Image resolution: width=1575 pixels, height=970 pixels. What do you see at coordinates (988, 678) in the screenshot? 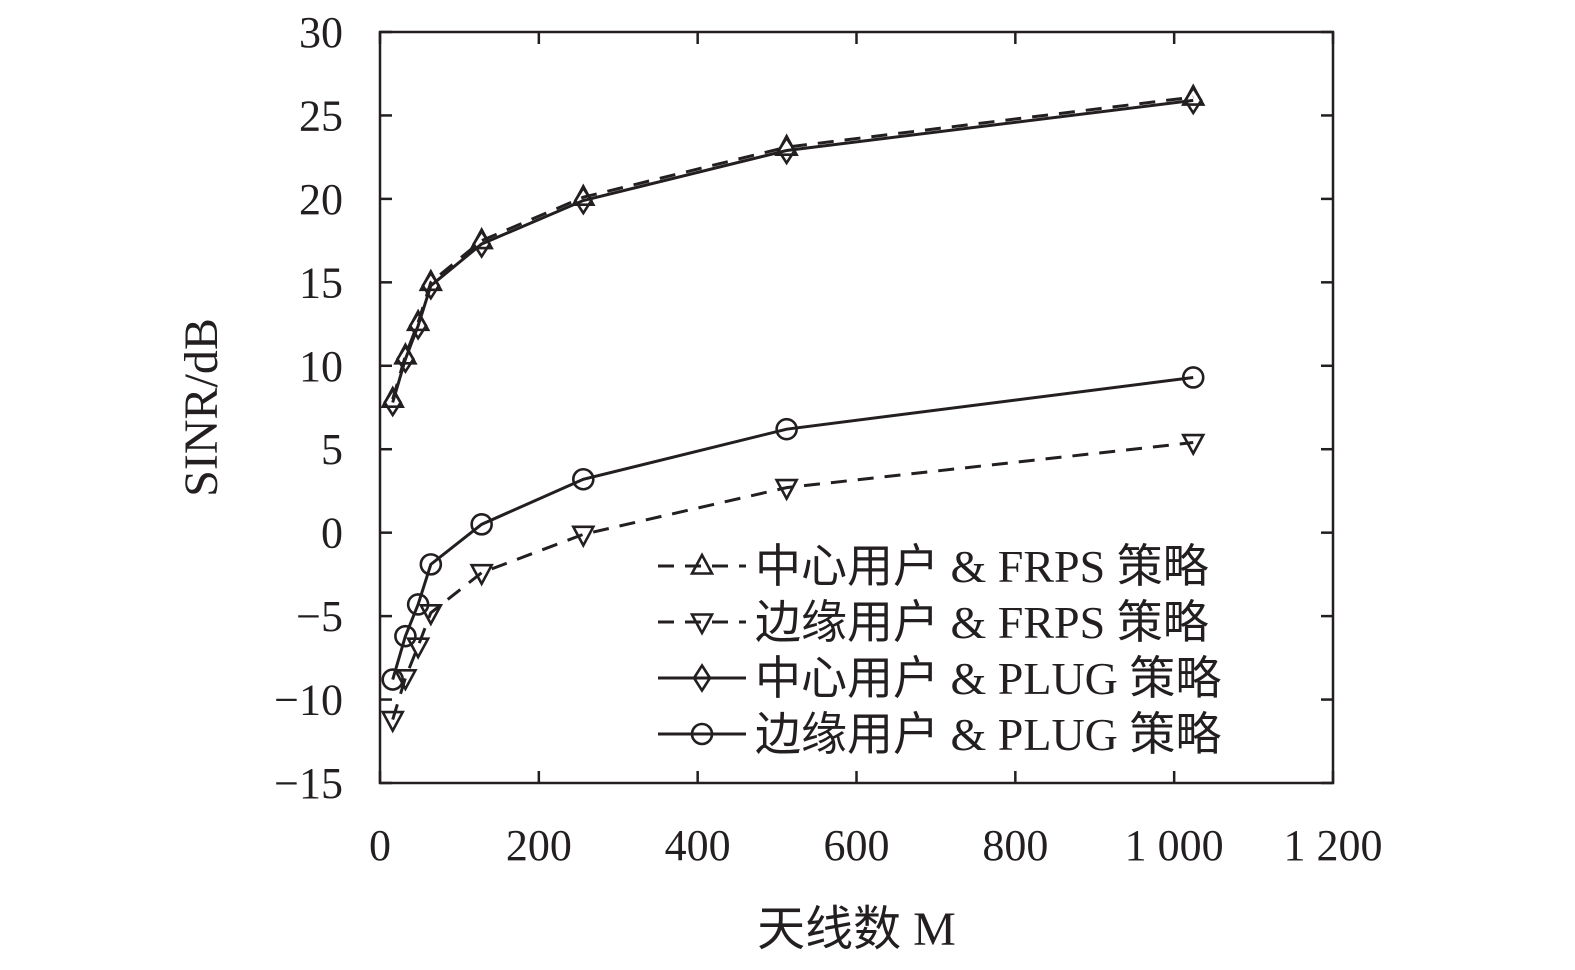
I see `legend-label: 中心用户 & PLUG 策略` at bounding box center [988, 678].